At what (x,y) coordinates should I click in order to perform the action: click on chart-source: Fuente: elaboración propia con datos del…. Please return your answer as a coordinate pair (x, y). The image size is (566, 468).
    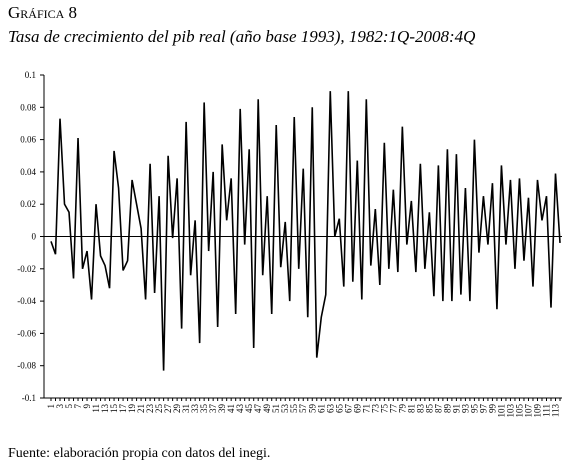
    Looking at the image, I should click on (139, 453).